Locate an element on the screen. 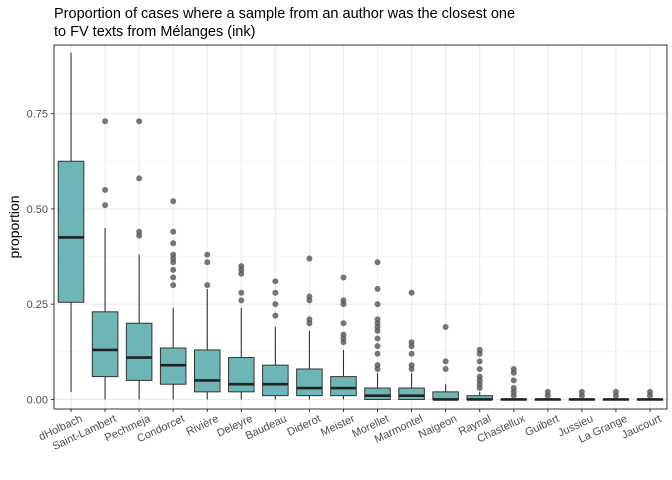  box-condorcet is located at coordinates (173, 299).